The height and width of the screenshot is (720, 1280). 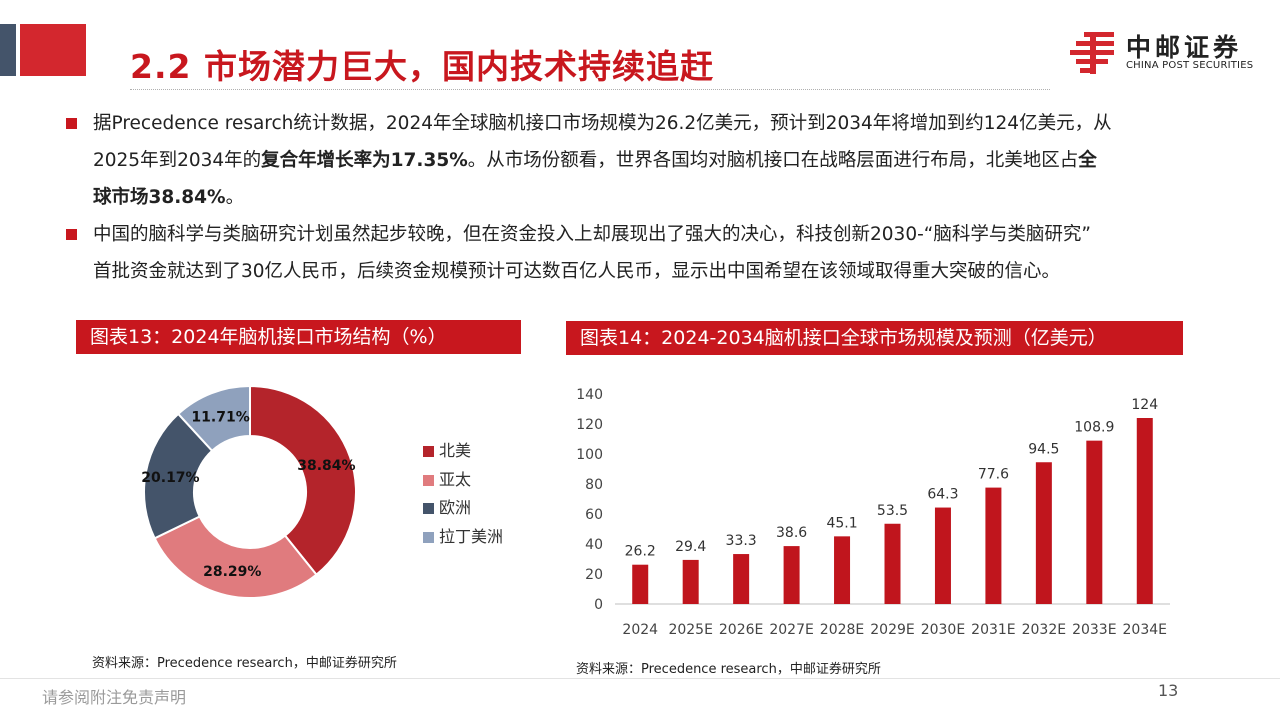 What do you see at coordinates (993, 630) in the screenshot?
I see `x-tick-label: 2031E` at bounding box center [993, 630].